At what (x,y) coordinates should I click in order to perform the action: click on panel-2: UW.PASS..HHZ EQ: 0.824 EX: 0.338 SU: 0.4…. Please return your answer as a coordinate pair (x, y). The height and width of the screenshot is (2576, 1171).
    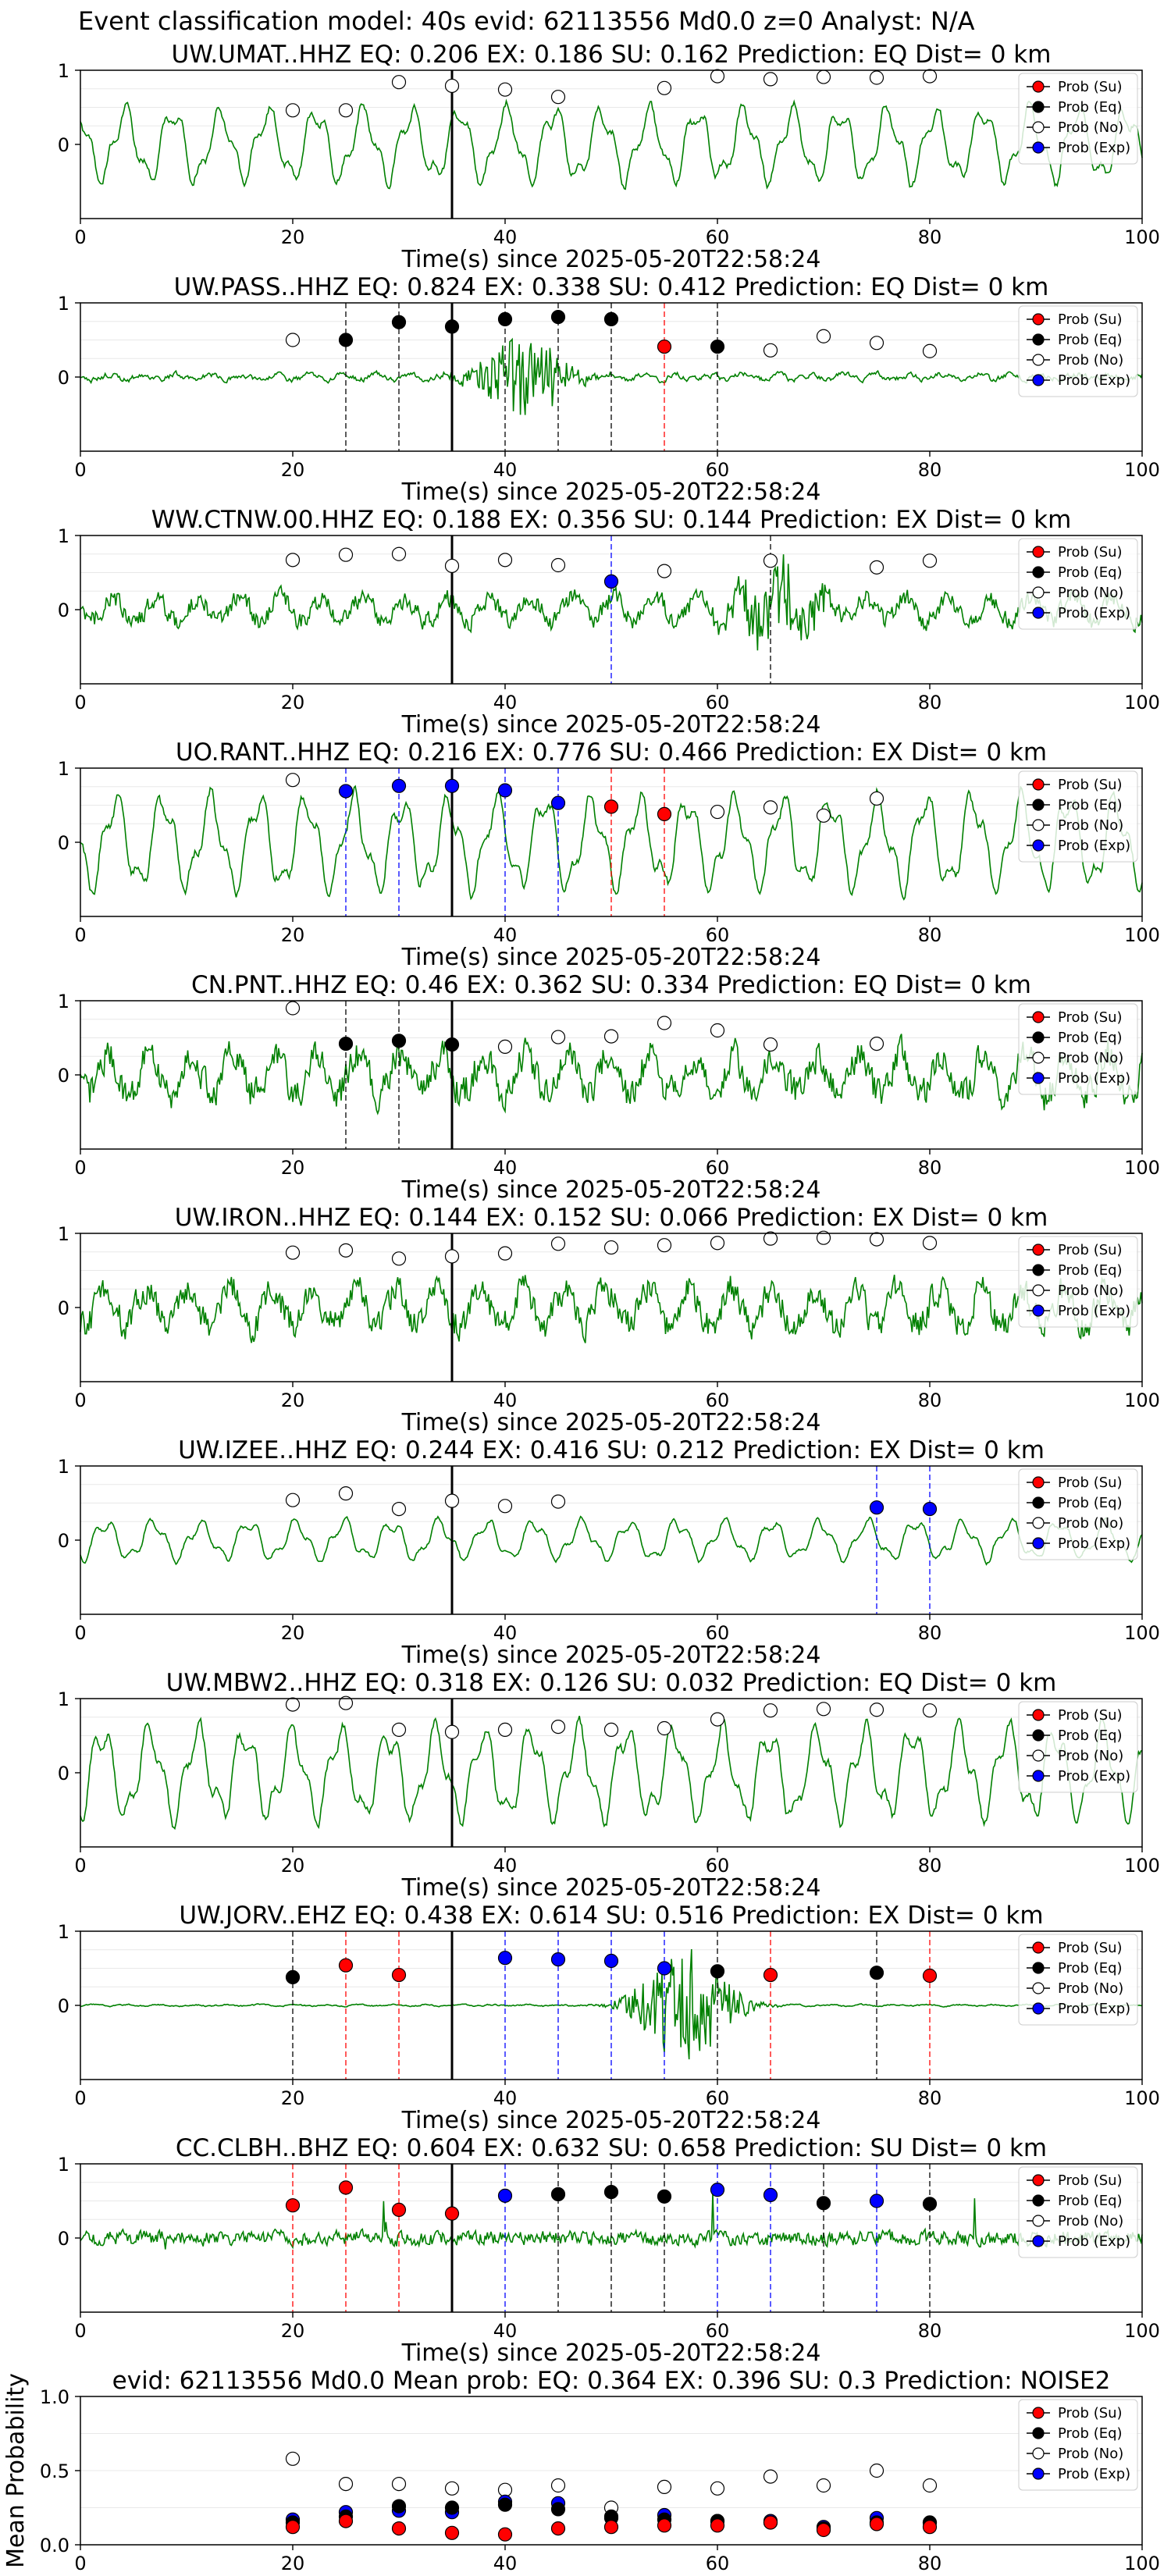
    Looking at the image, I should click on (609, 389).